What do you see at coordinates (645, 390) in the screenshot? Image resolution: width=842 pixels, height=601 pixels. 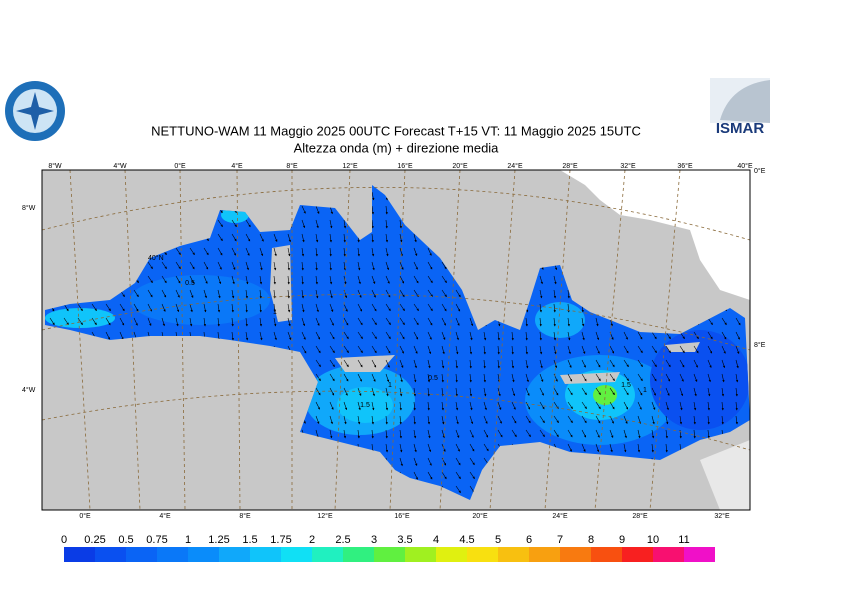 I see `contour-label: 1` at bounding box center [645, 390].